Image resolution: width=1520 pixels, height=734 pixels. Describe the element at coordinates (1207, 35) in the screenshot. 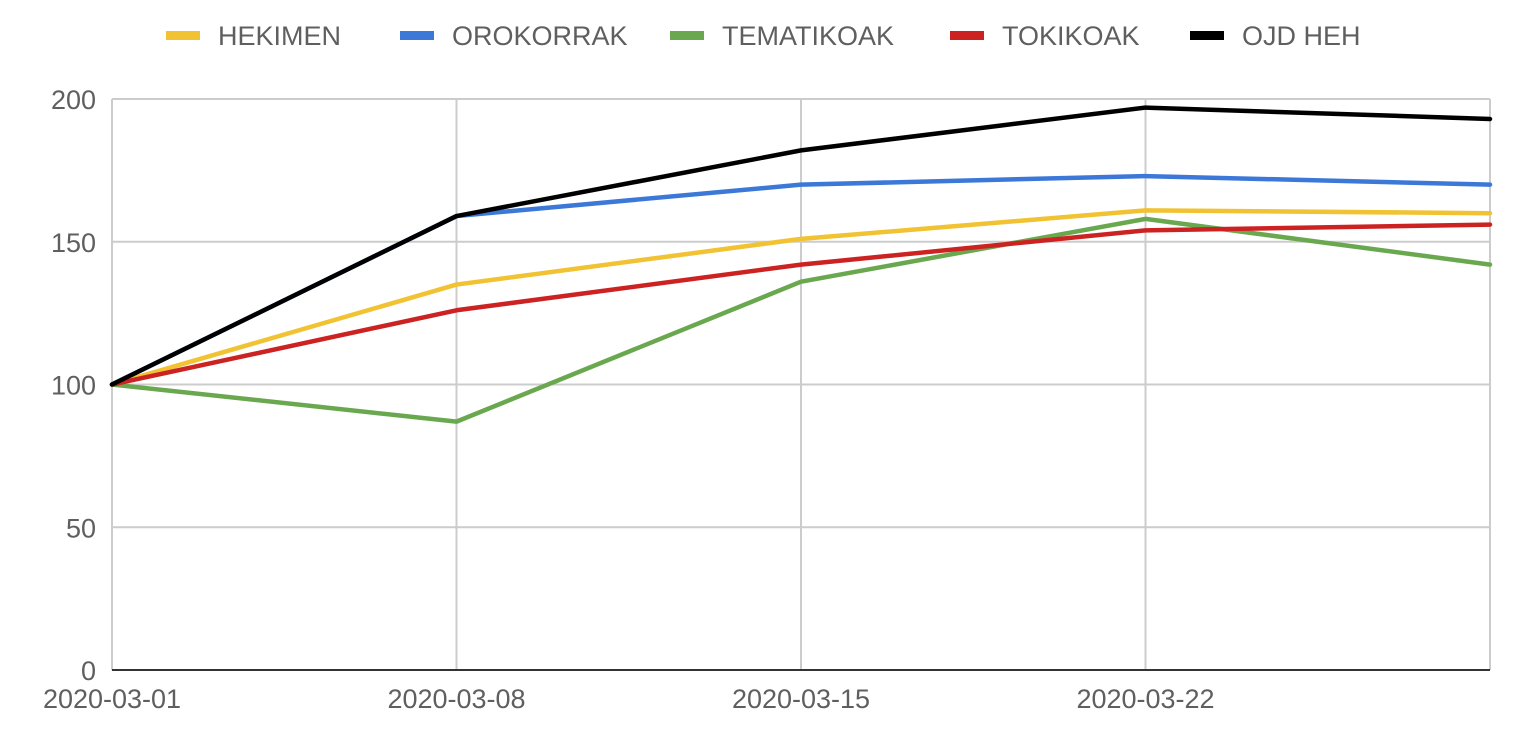

I see `legend-swatch-ojd-heh` at that location.